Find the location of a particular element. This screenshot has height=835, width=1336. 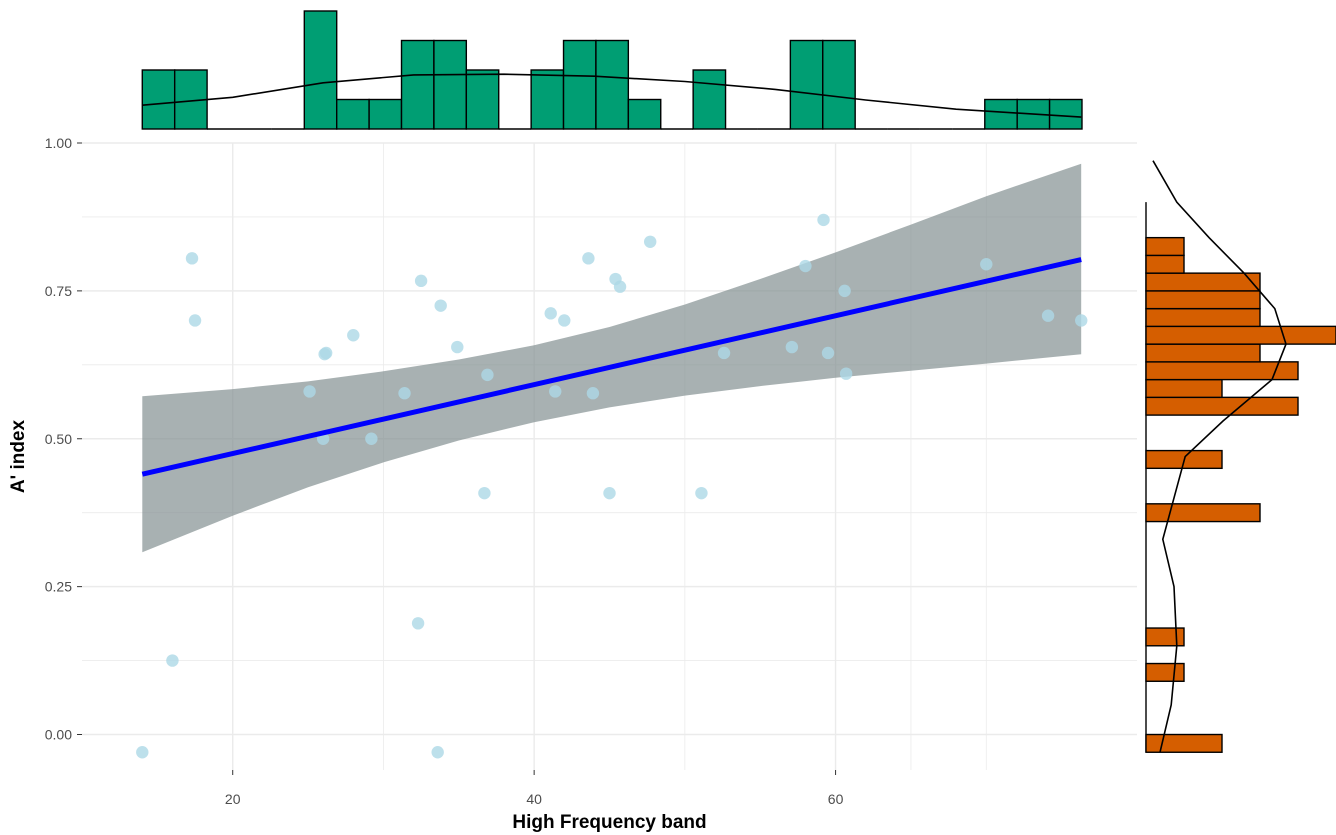

x-marginal-histogram is located at coordinates (612, 70).